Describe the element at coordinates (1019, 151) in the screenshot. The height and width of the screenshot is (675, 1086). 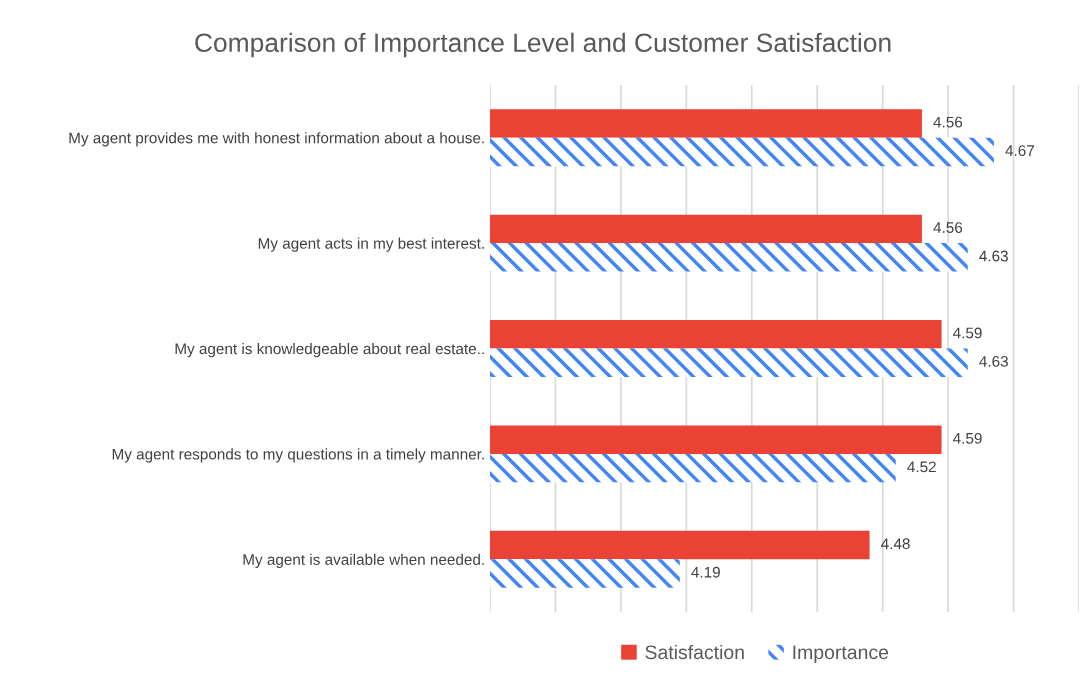
I see `data-label: 4.67` at that location.